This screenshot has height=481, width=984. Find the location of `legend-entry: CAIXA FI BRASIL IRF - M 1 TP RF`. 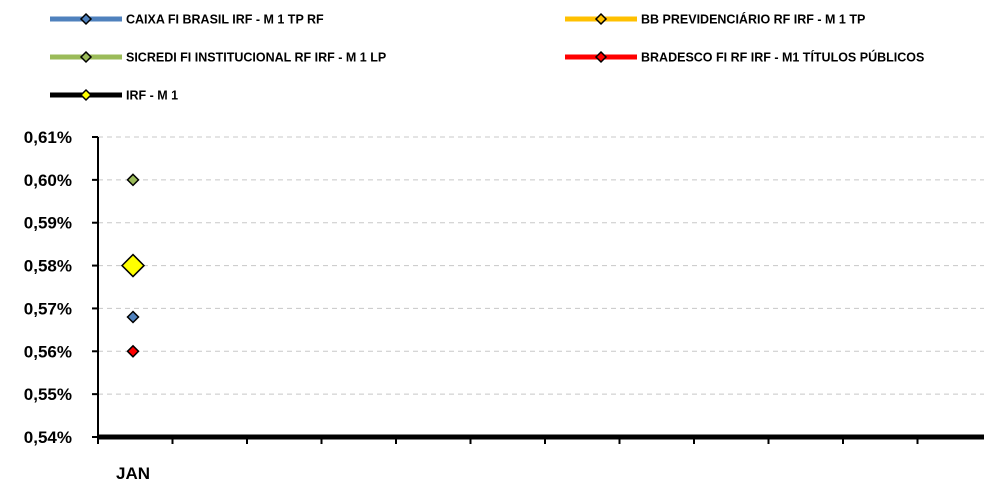

legend-entry: CAIXA FI BRASIL IRF - M 1 TP RF is located at coordinates (187, 20).